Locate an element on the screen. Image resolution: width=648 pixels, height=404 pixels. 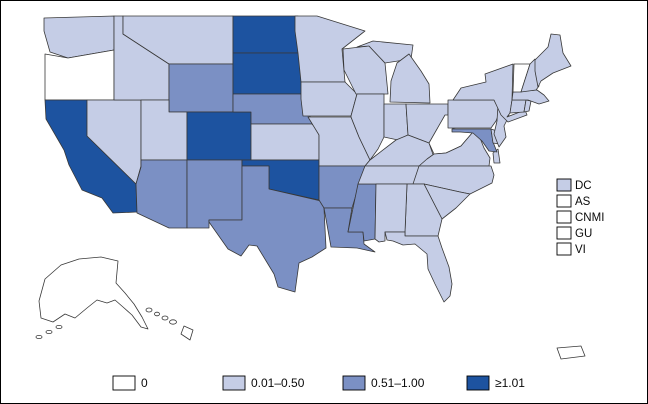
state-la is located at coordinates (349, 230).